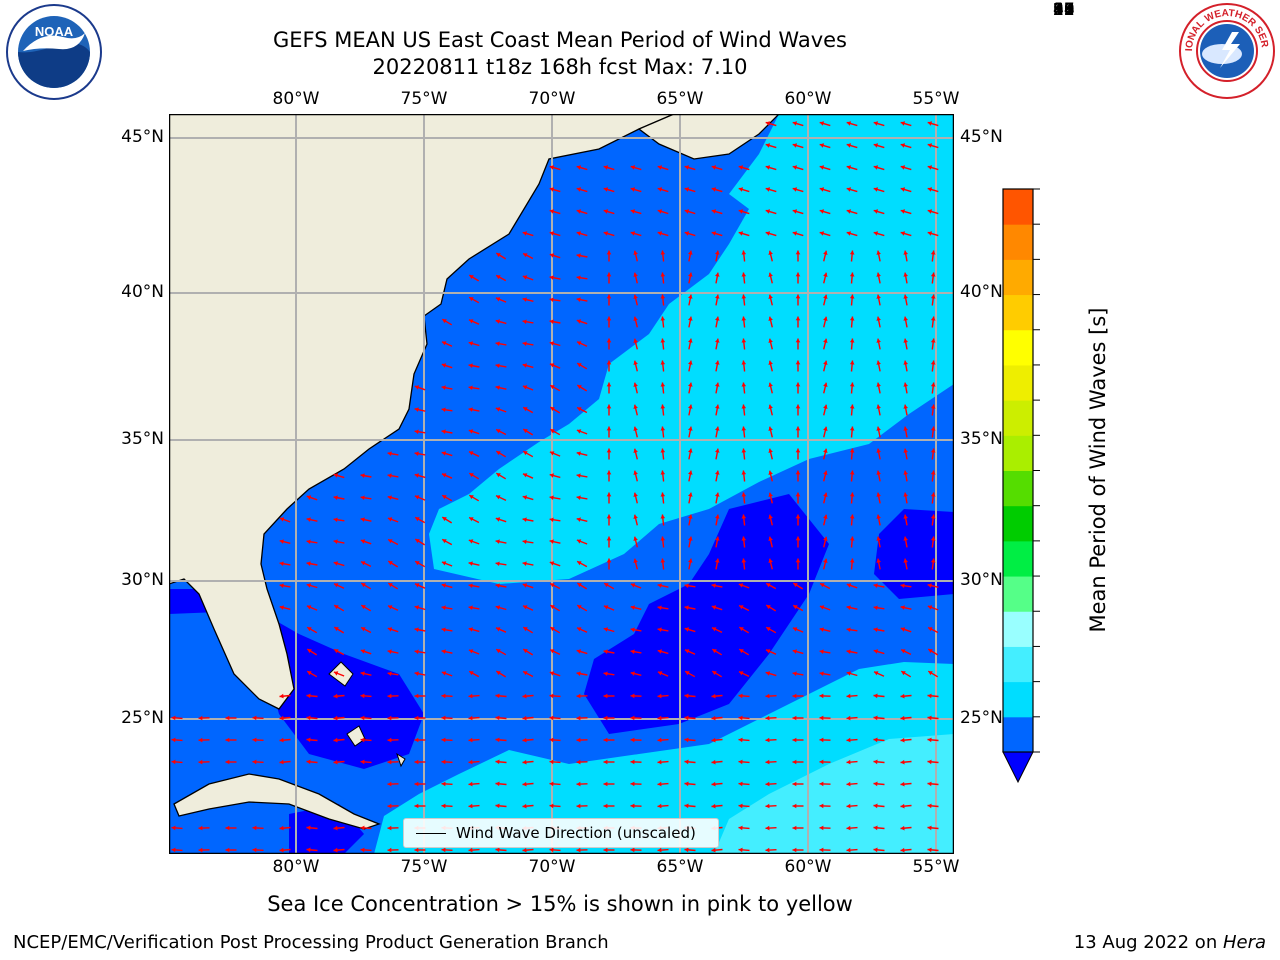  I want to click on colorbar-under-extension, so click(1018, 767).